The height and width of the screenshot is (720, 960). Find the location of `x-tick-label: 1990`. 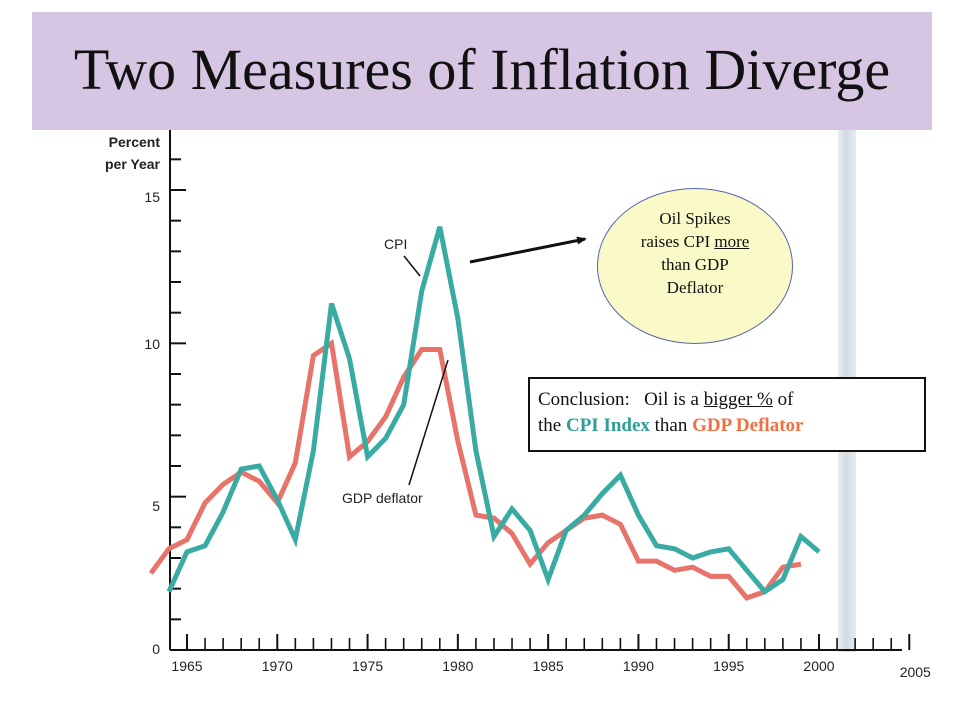

x-tick-label: 1990 is located at coordinates (638, 666).